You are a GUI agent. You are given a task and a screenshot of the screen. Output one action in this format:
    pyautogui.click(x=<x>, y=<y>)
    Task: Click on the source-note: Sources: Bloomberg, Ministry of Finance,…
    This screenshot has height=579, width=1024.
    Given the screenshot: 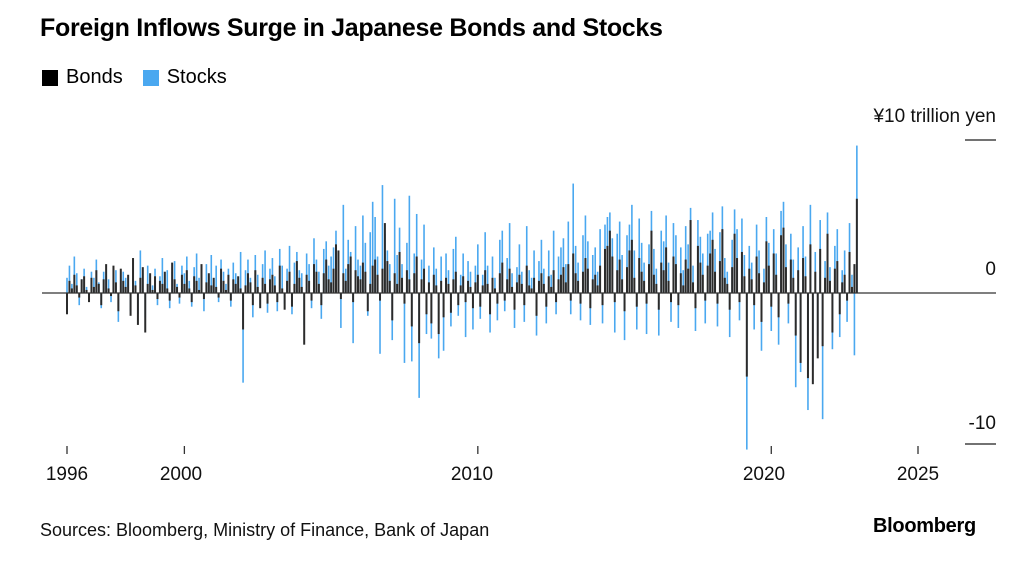 What is the action you would take?
    pyautogui.click(x=265, y=530)
    